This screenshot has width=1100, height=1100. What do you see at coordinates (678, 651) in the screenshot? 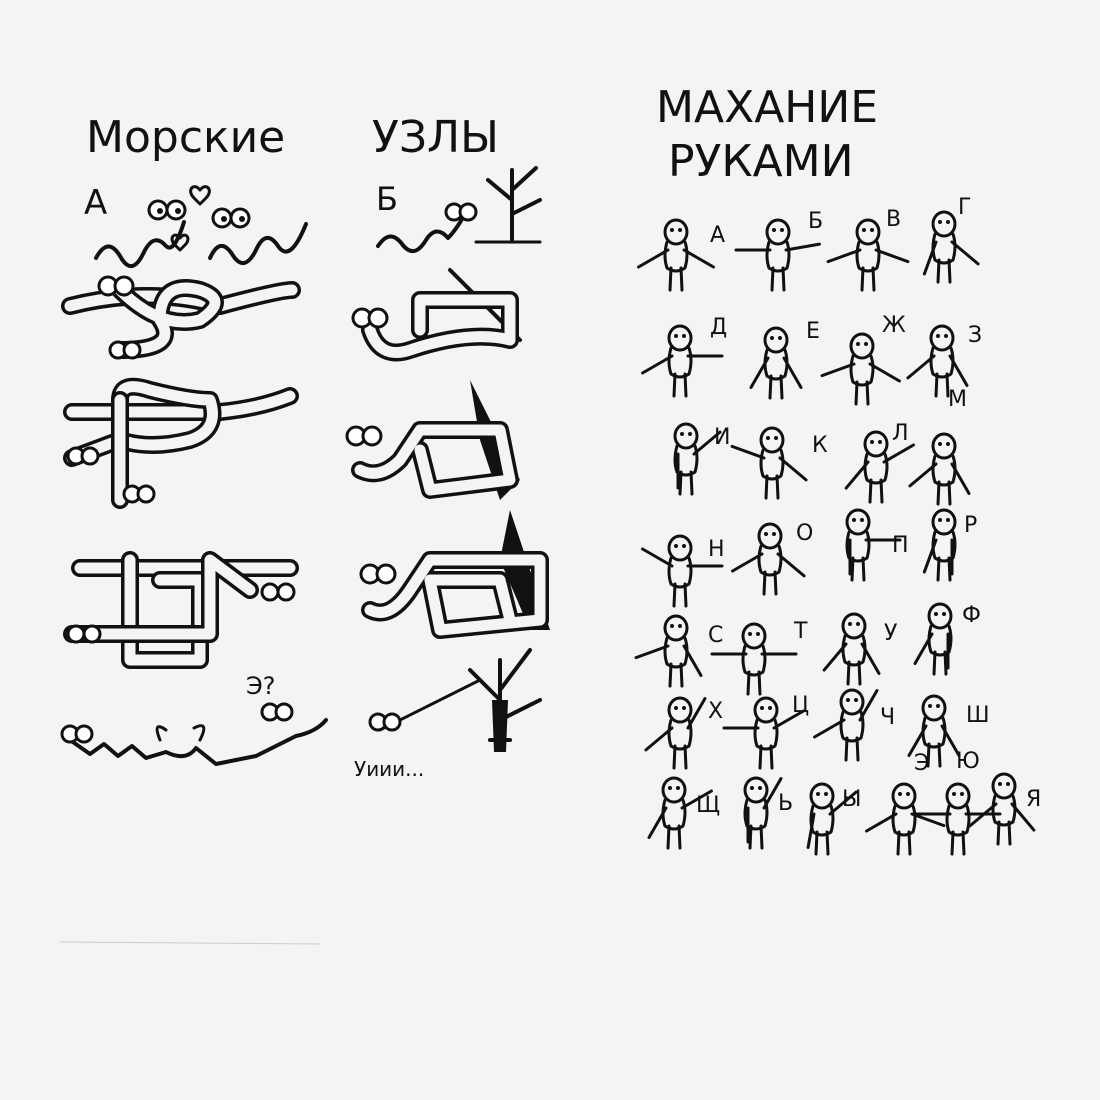
I see `semaphore-figure: С` at bounding box center [678, 651].